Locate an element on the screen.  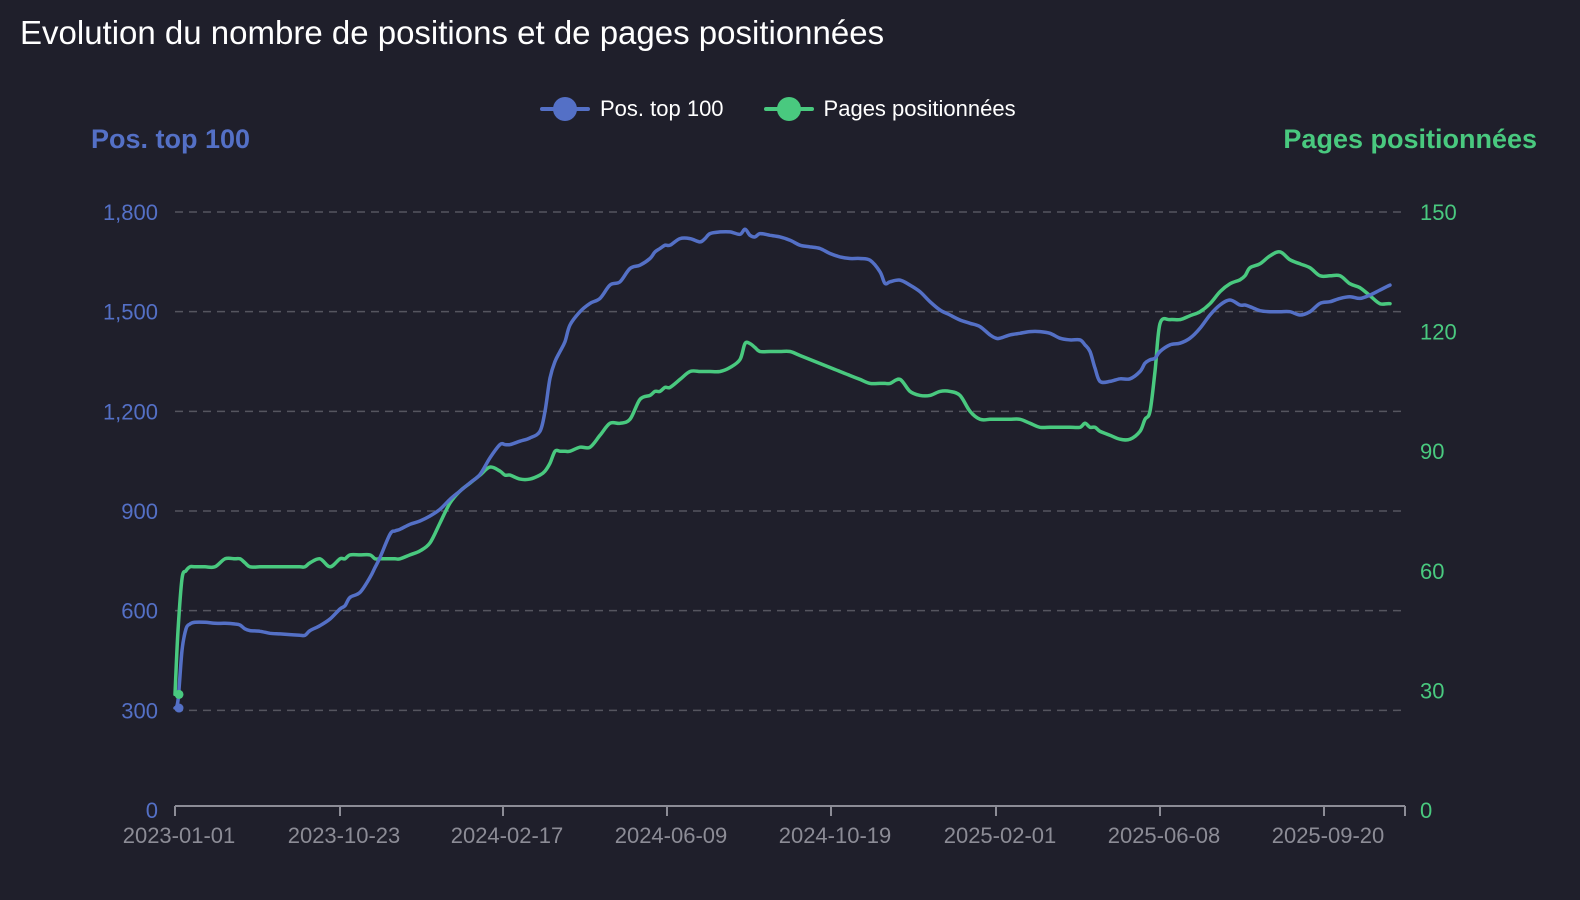
x-tick-label: 2024-02-17 is located at coordinates (507, 835).